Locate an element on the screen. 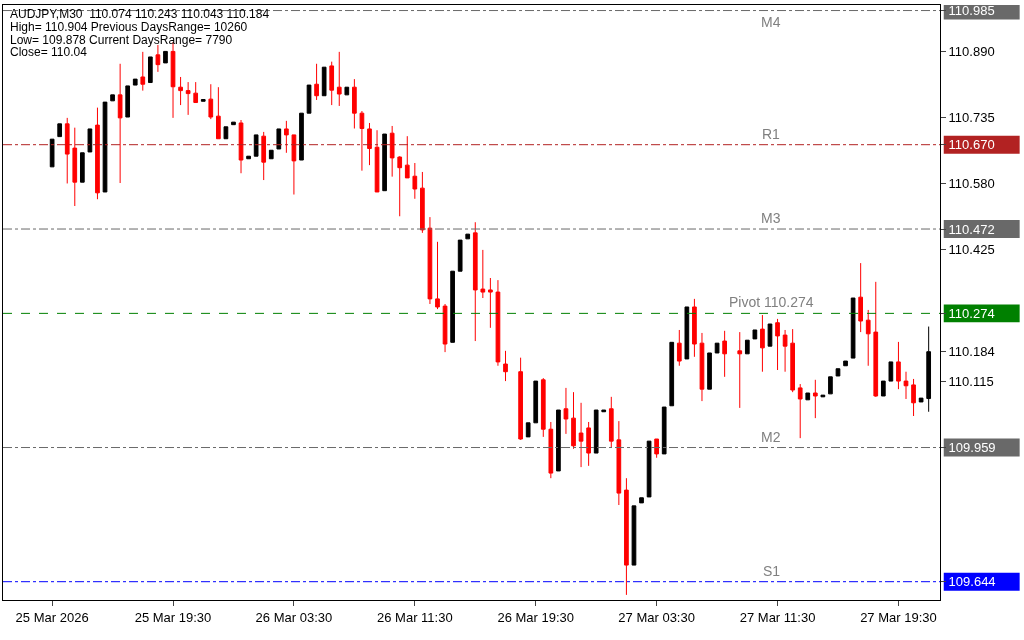  ref-line-label: S1 is located at coordinates (772, 571).